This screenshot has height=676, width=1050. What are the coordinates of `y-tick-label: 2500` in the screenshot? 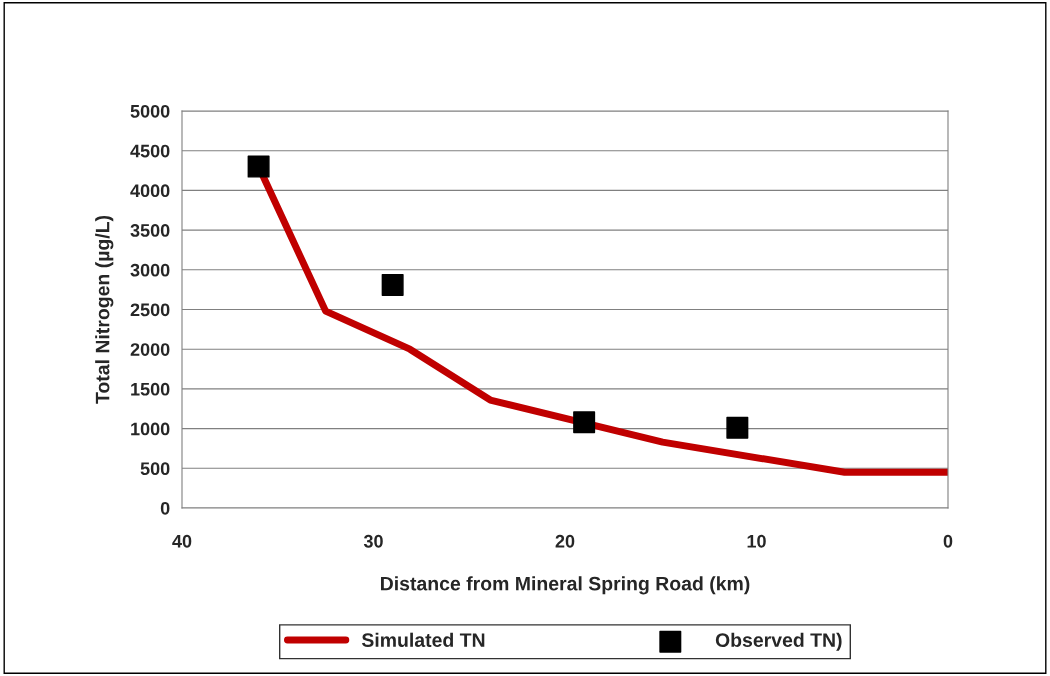 It's located at (150, 310).